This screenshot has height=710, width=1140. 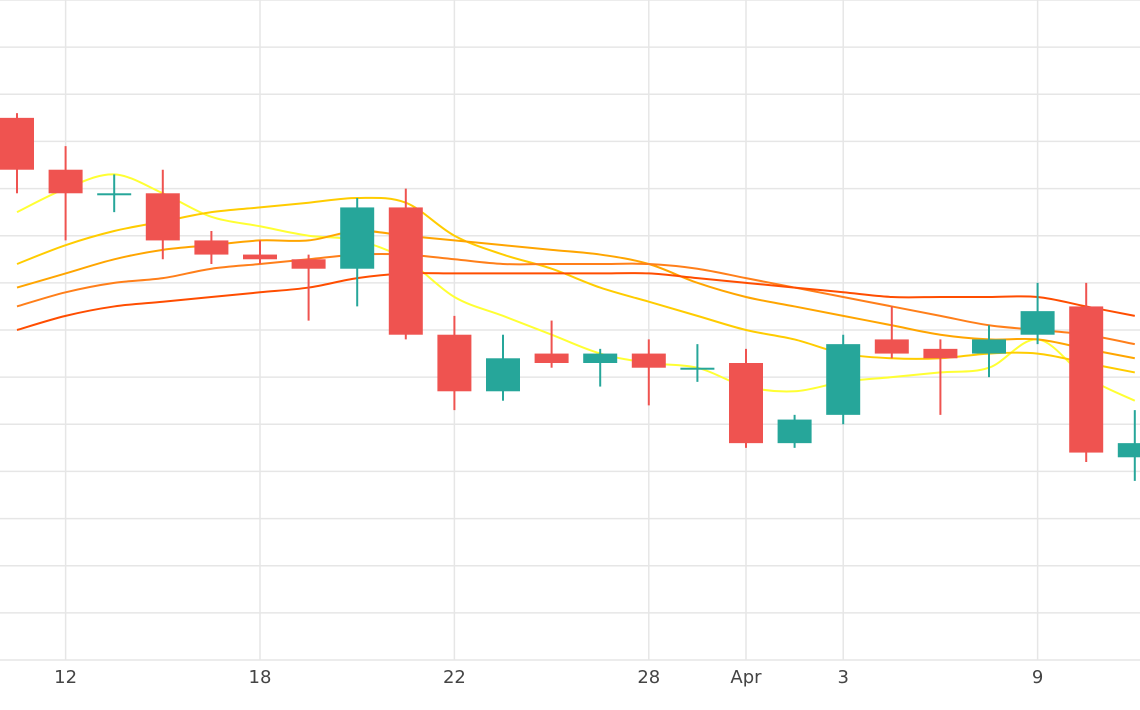 What do you see at coordinates (260, 677) in the screenshot?
I see `x-tick-label: 18` at bounding box center [260, 677].